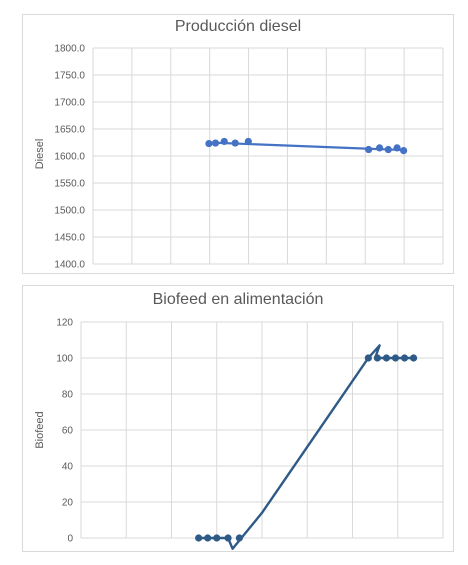 Image resolution: width=468 pixels, height=565 pixels. Describe the element at coordinates (69, 130) in the screenshot. I see `y-tick-label: 1650.0` at that location.